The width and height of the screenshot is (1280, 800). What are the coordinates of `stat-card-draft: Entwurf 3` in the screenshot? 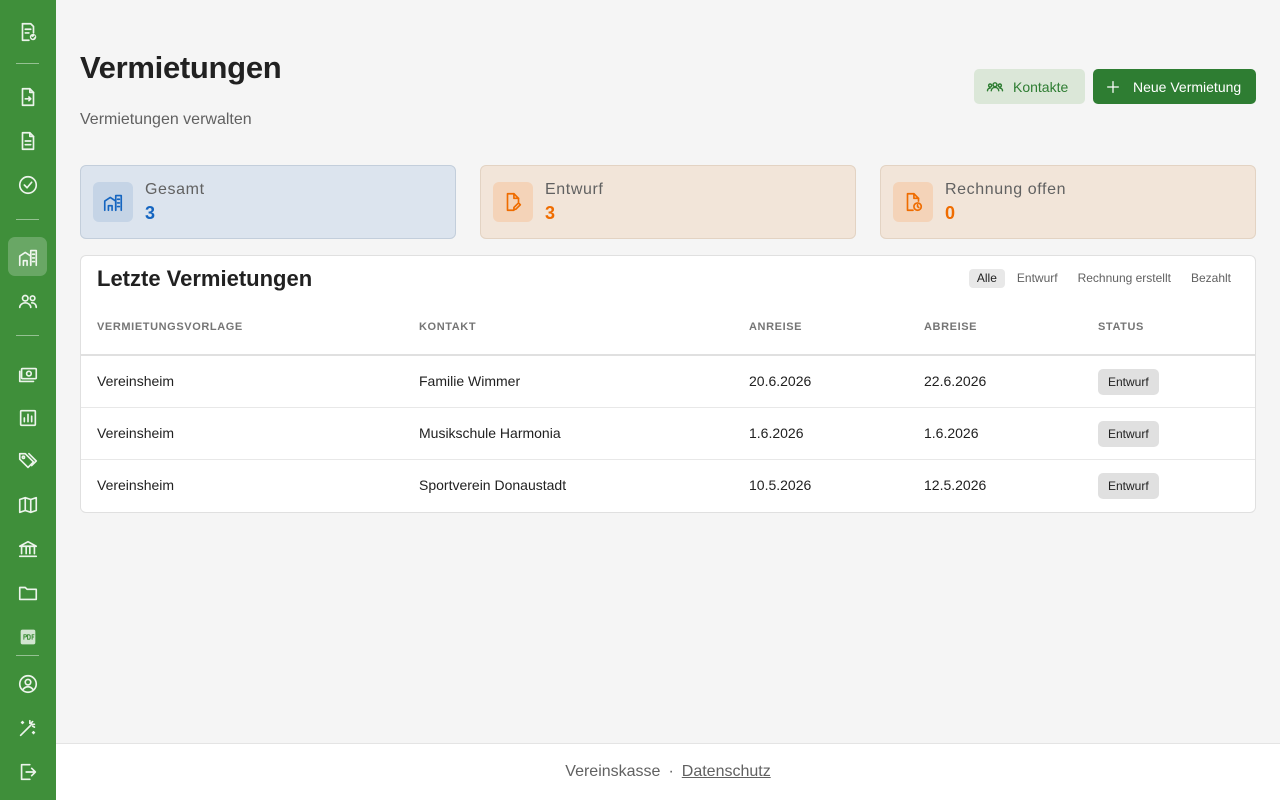 It's located at (668, 202).